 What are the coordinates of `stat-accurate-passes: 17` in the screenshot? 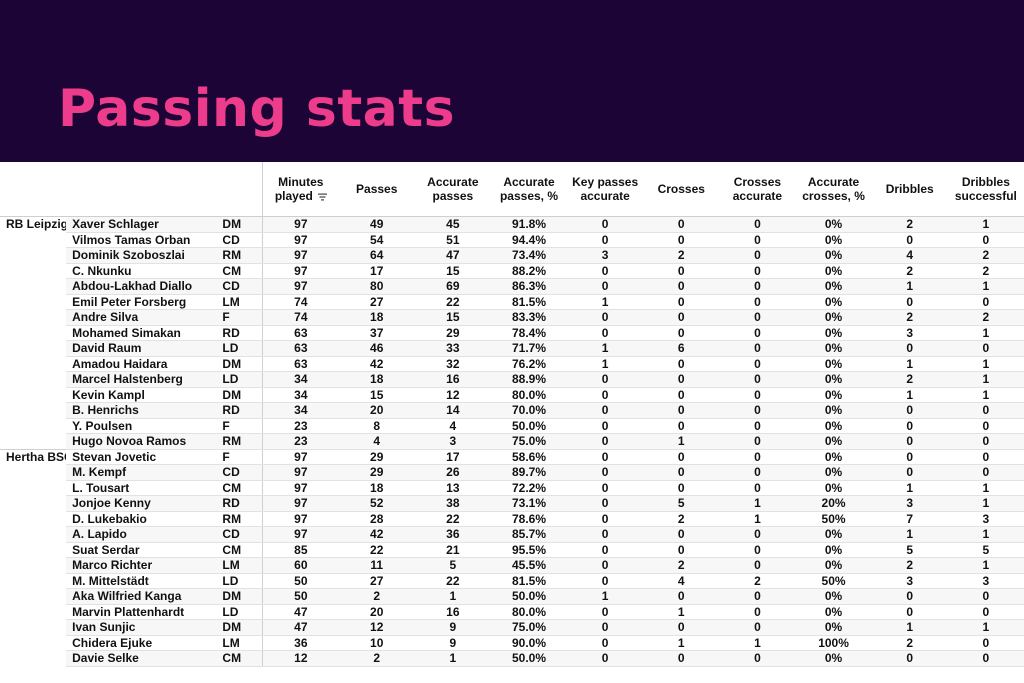 It's located at (452, 456).